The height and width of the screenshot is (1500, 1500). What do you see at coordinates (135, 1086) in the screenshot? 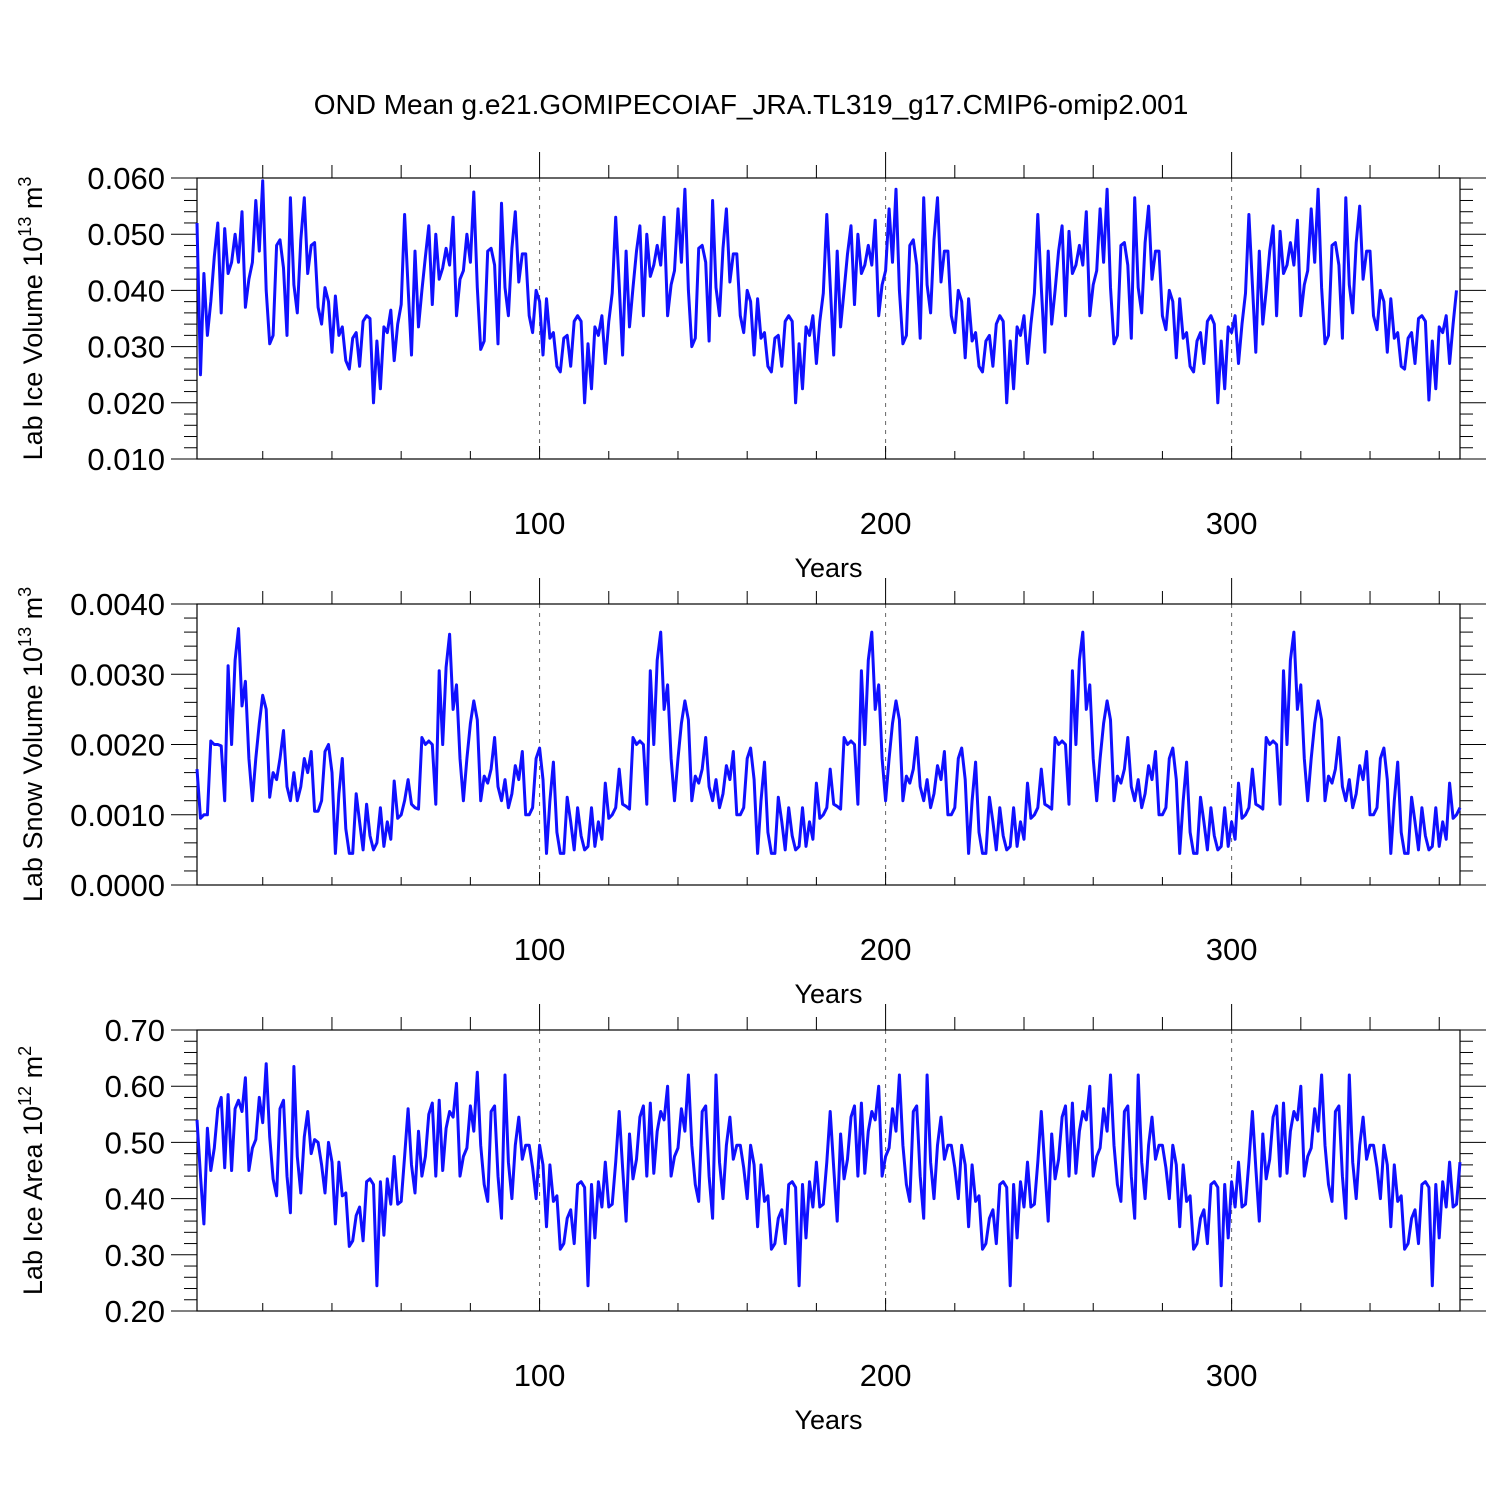
I see `y-tick-label: 0.60` at bounding box center [135, 1086].